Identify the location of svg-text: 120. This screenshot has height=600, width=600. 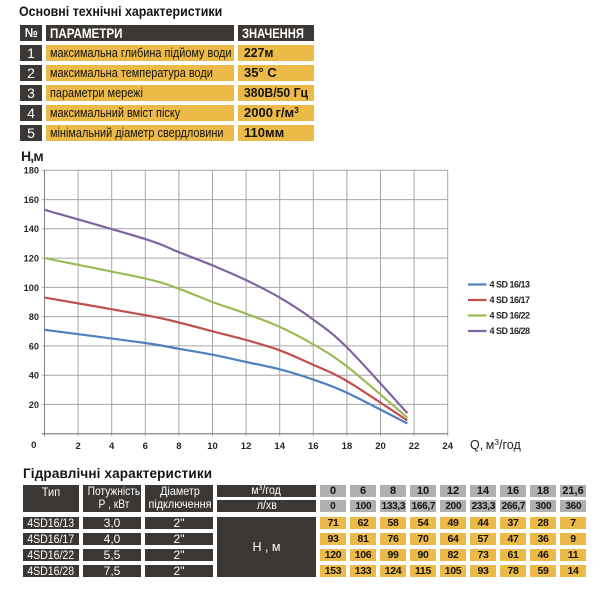
(31, 259).